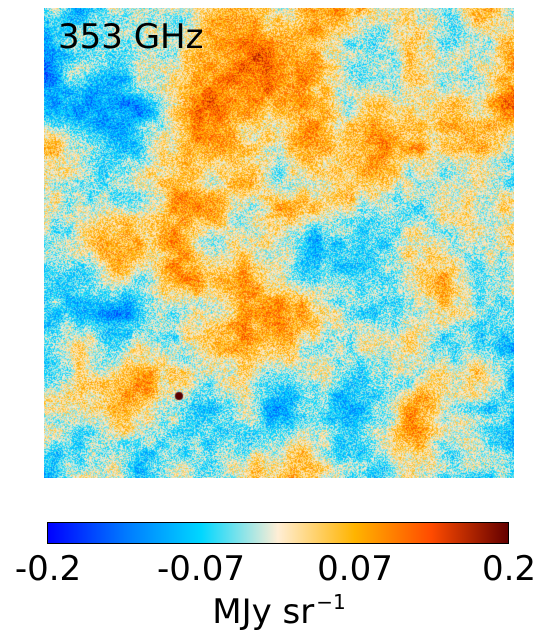  What do you see at coordinates (509, 569) in the screenshot?
I see `colorbar-tick-max: 0.2` at bounding box center [509, 569].